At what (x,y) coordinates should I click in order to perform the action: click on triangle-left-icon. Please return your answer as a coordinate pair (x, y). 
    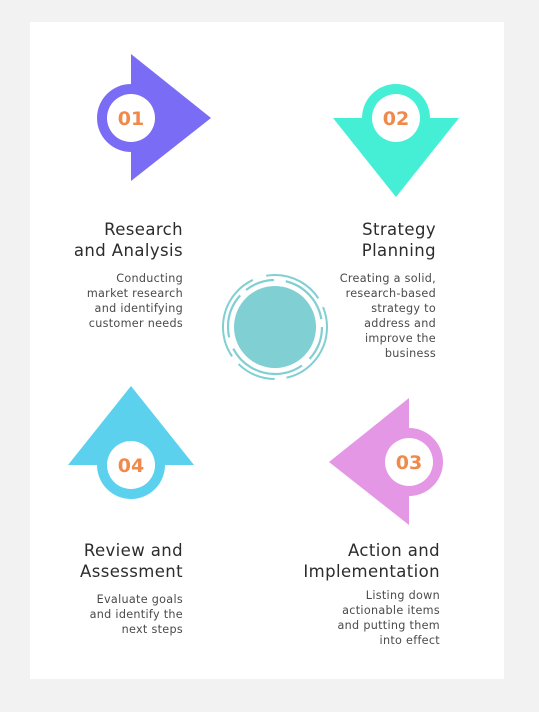
    Looking at the image, I should click on (369, 461).